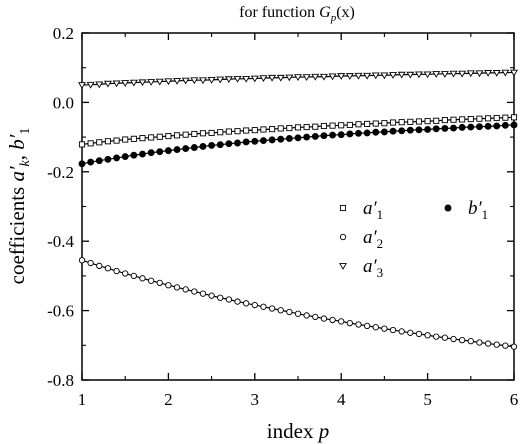  I want to click on y-tick-label--0-2: -0.2, so click(60, 172).